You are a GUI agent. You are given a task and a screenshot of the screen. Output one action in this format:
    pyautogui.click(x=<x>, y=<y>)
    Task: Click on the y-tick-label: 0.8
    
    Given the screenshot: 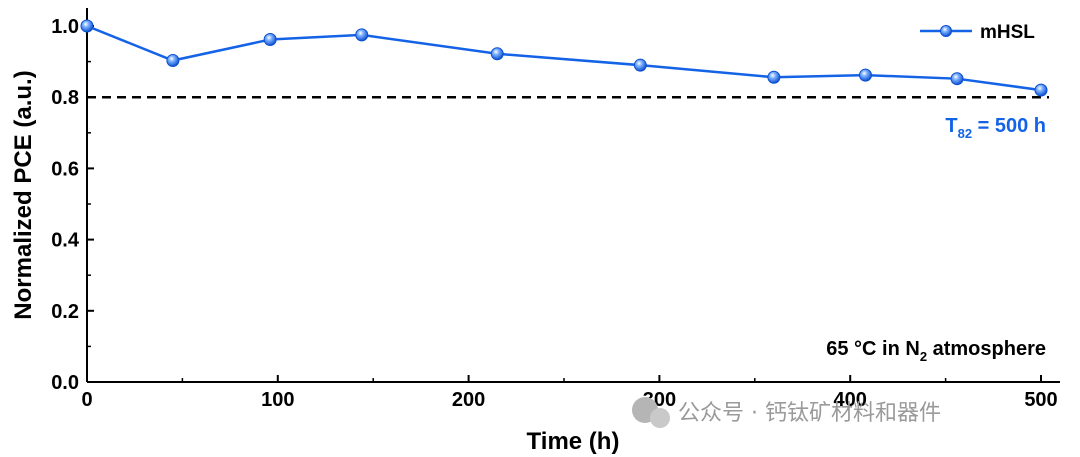 What is the action you would take?
    pyautogui.click(x=65, y=98)
    